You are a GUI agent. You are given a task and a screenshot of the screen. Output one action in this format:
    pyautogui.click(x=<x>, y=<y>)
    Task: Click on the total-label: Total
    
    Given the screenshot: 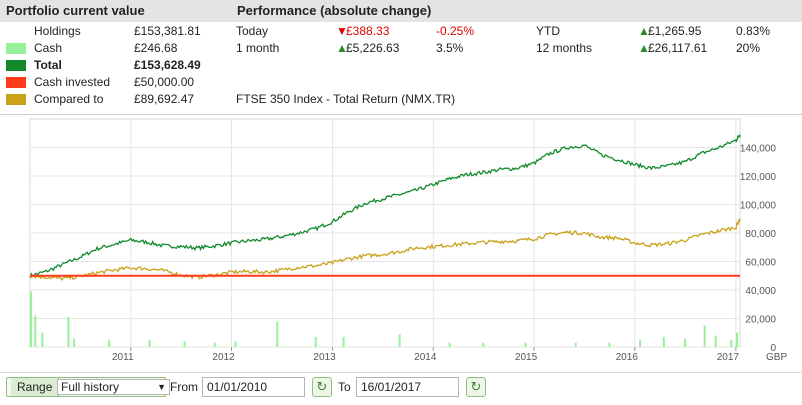 What is the action you would take?
    pyautogui.click(x=48, y=65)
    